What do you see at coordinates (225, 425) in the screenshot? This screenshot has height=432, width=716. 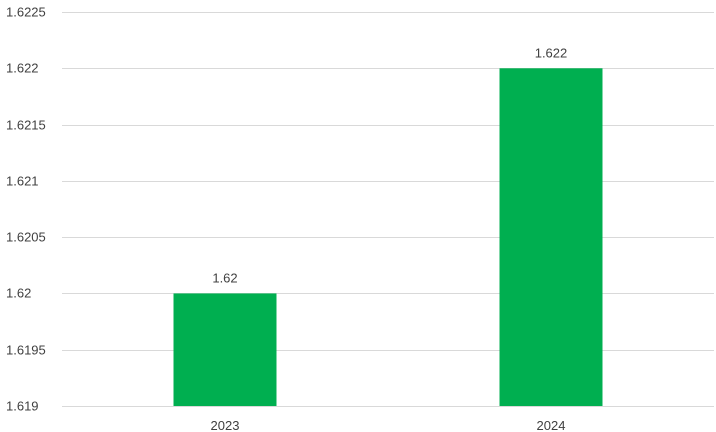 I see `x-category-label: 2023` at bounding box center [225, 425].